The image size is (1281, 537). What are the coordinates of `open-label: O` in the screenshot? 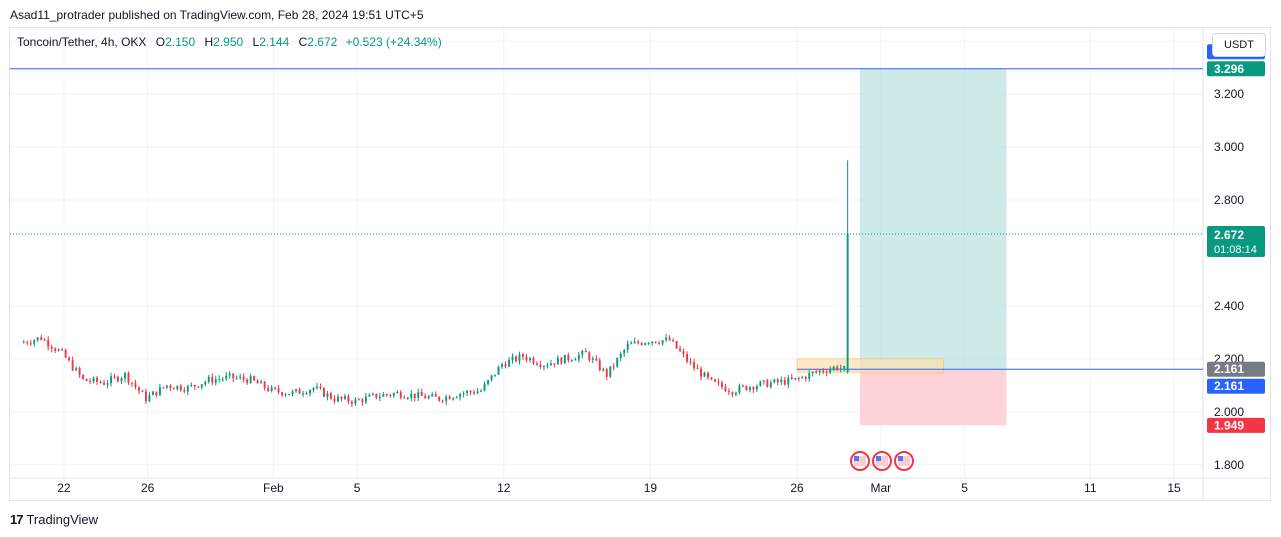 It's located at (160, 42).